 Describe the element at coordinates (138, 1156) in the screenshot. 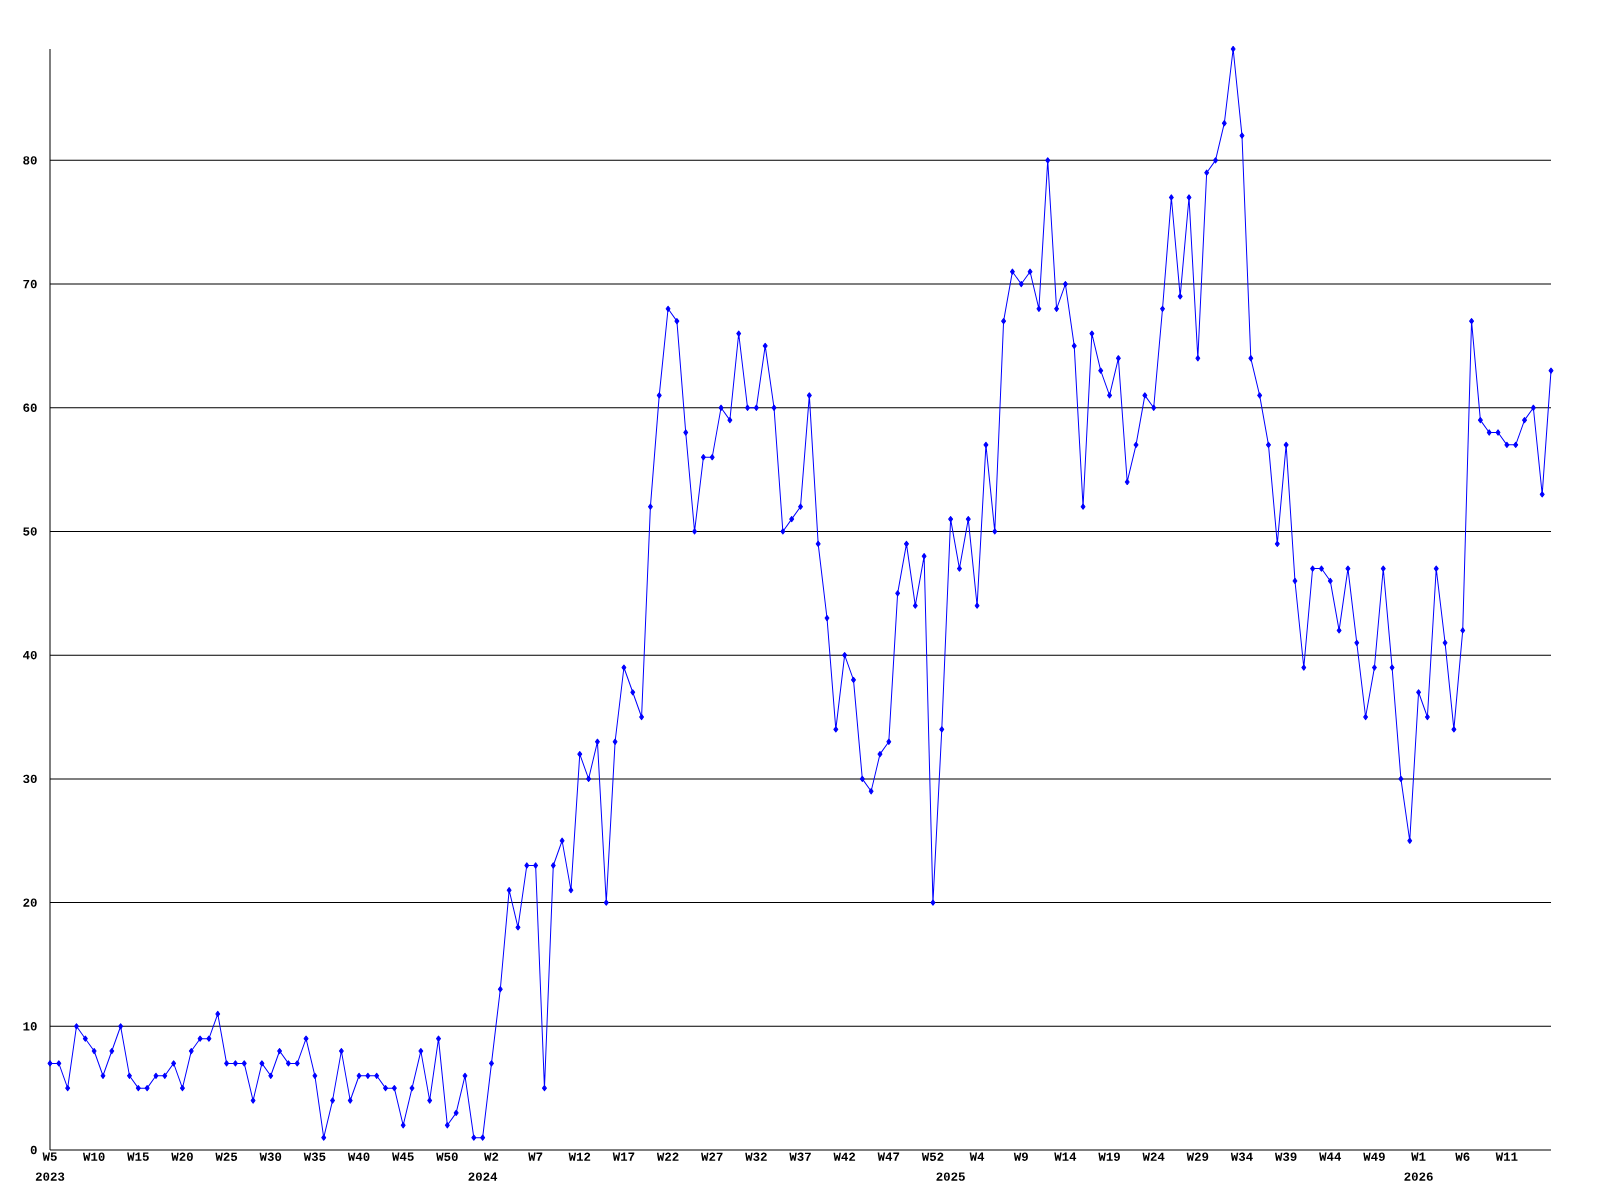

I see `x-tick-label: W15` at that location.